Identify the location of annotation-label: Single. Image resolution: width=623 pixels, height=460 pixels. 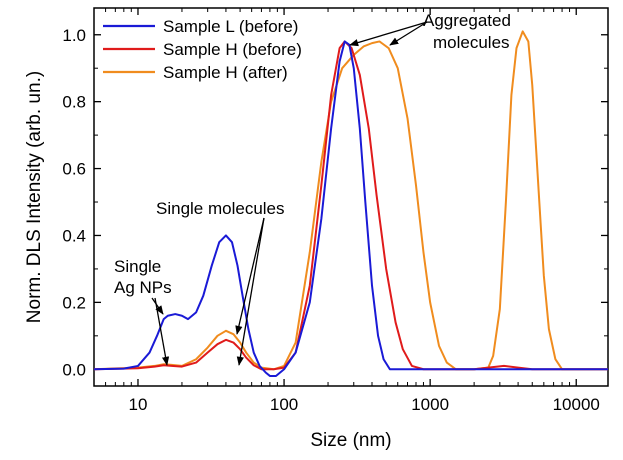
(137, 266).